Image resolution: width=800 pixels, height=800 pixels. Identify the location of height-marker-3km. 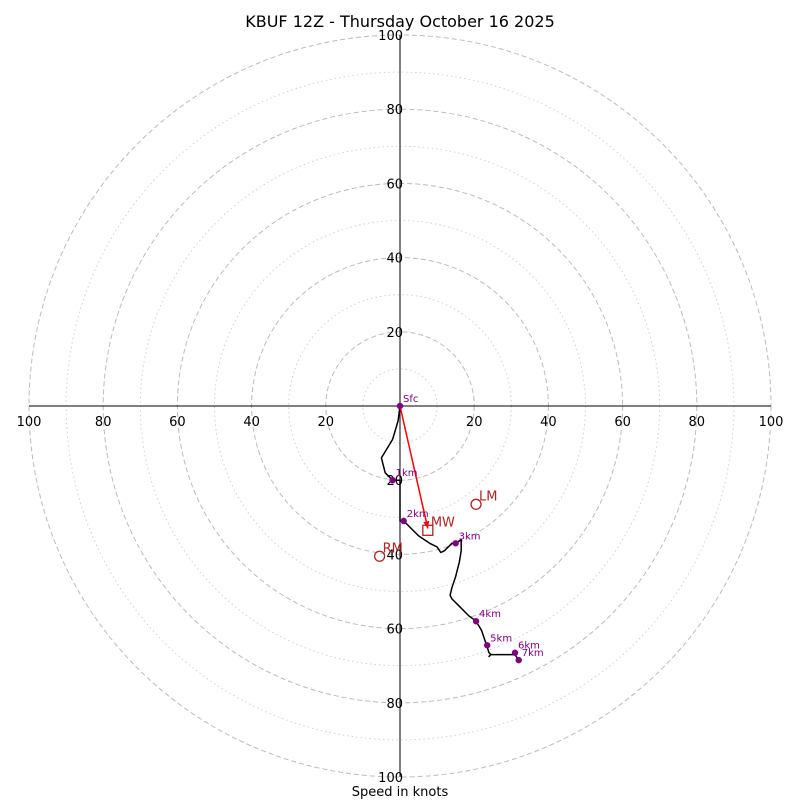
(455, 543).